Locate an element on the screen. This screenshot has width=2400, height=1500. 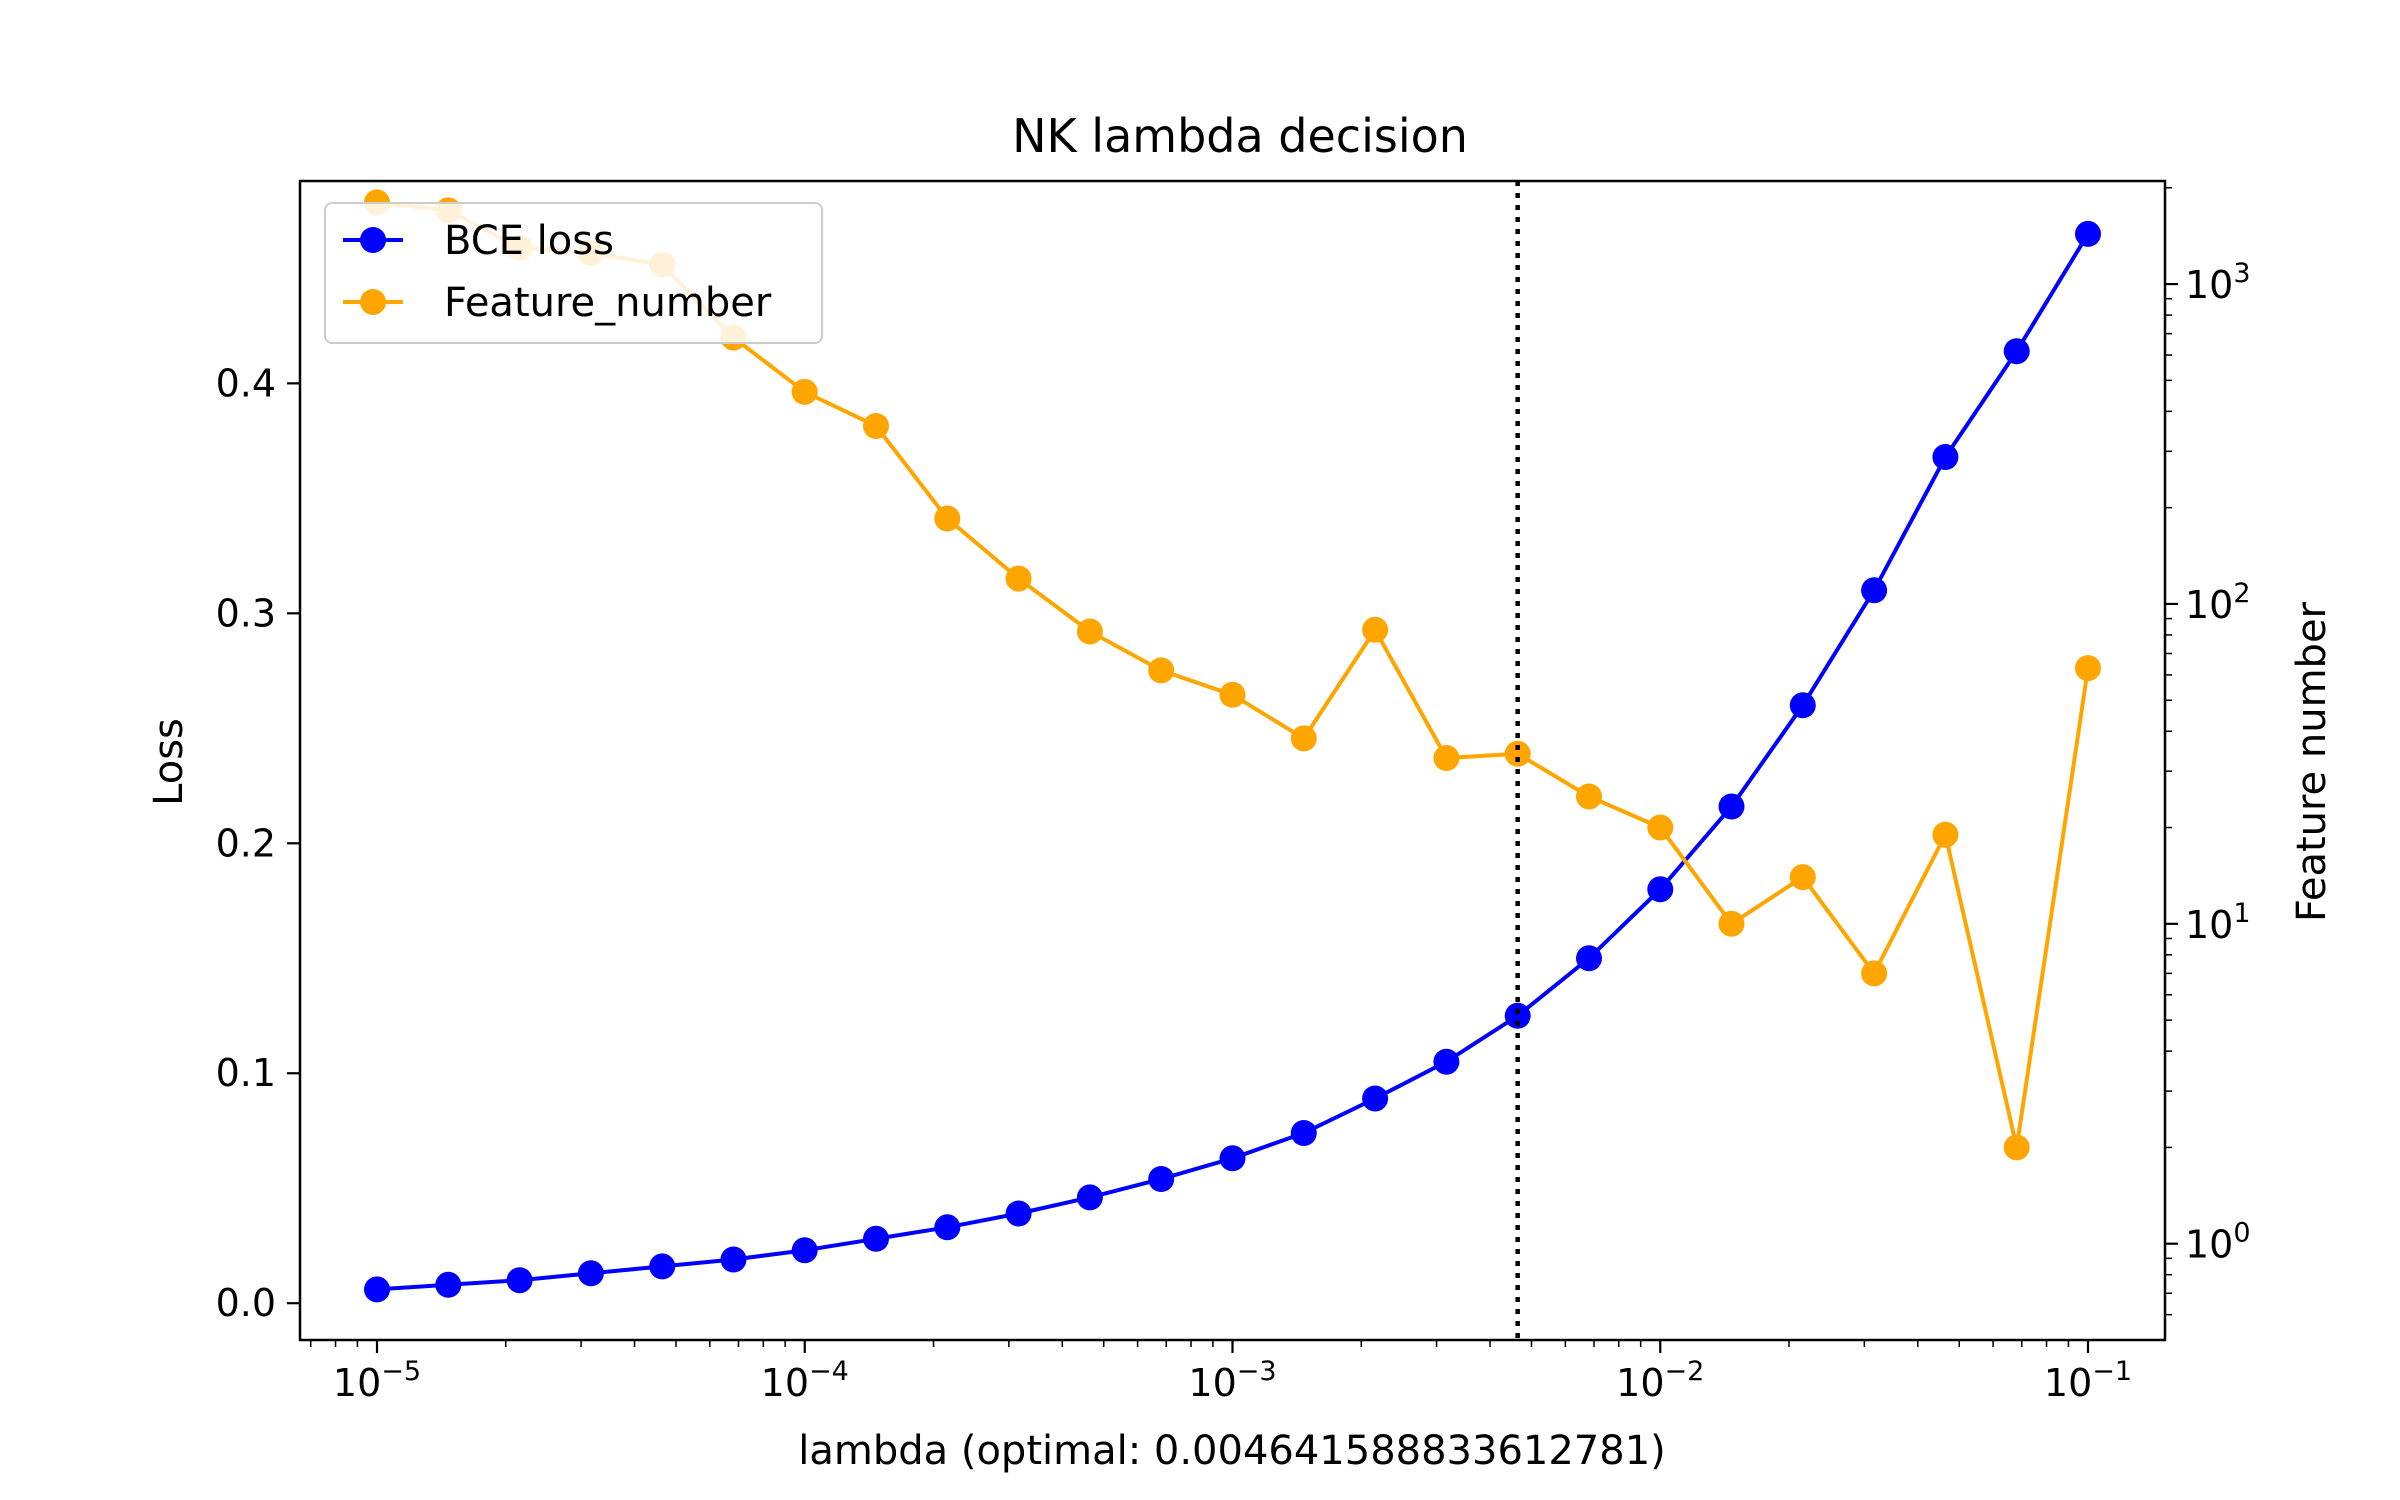
y-left-tick-label-0: 0.0 is located at coordinates (246, 1303).